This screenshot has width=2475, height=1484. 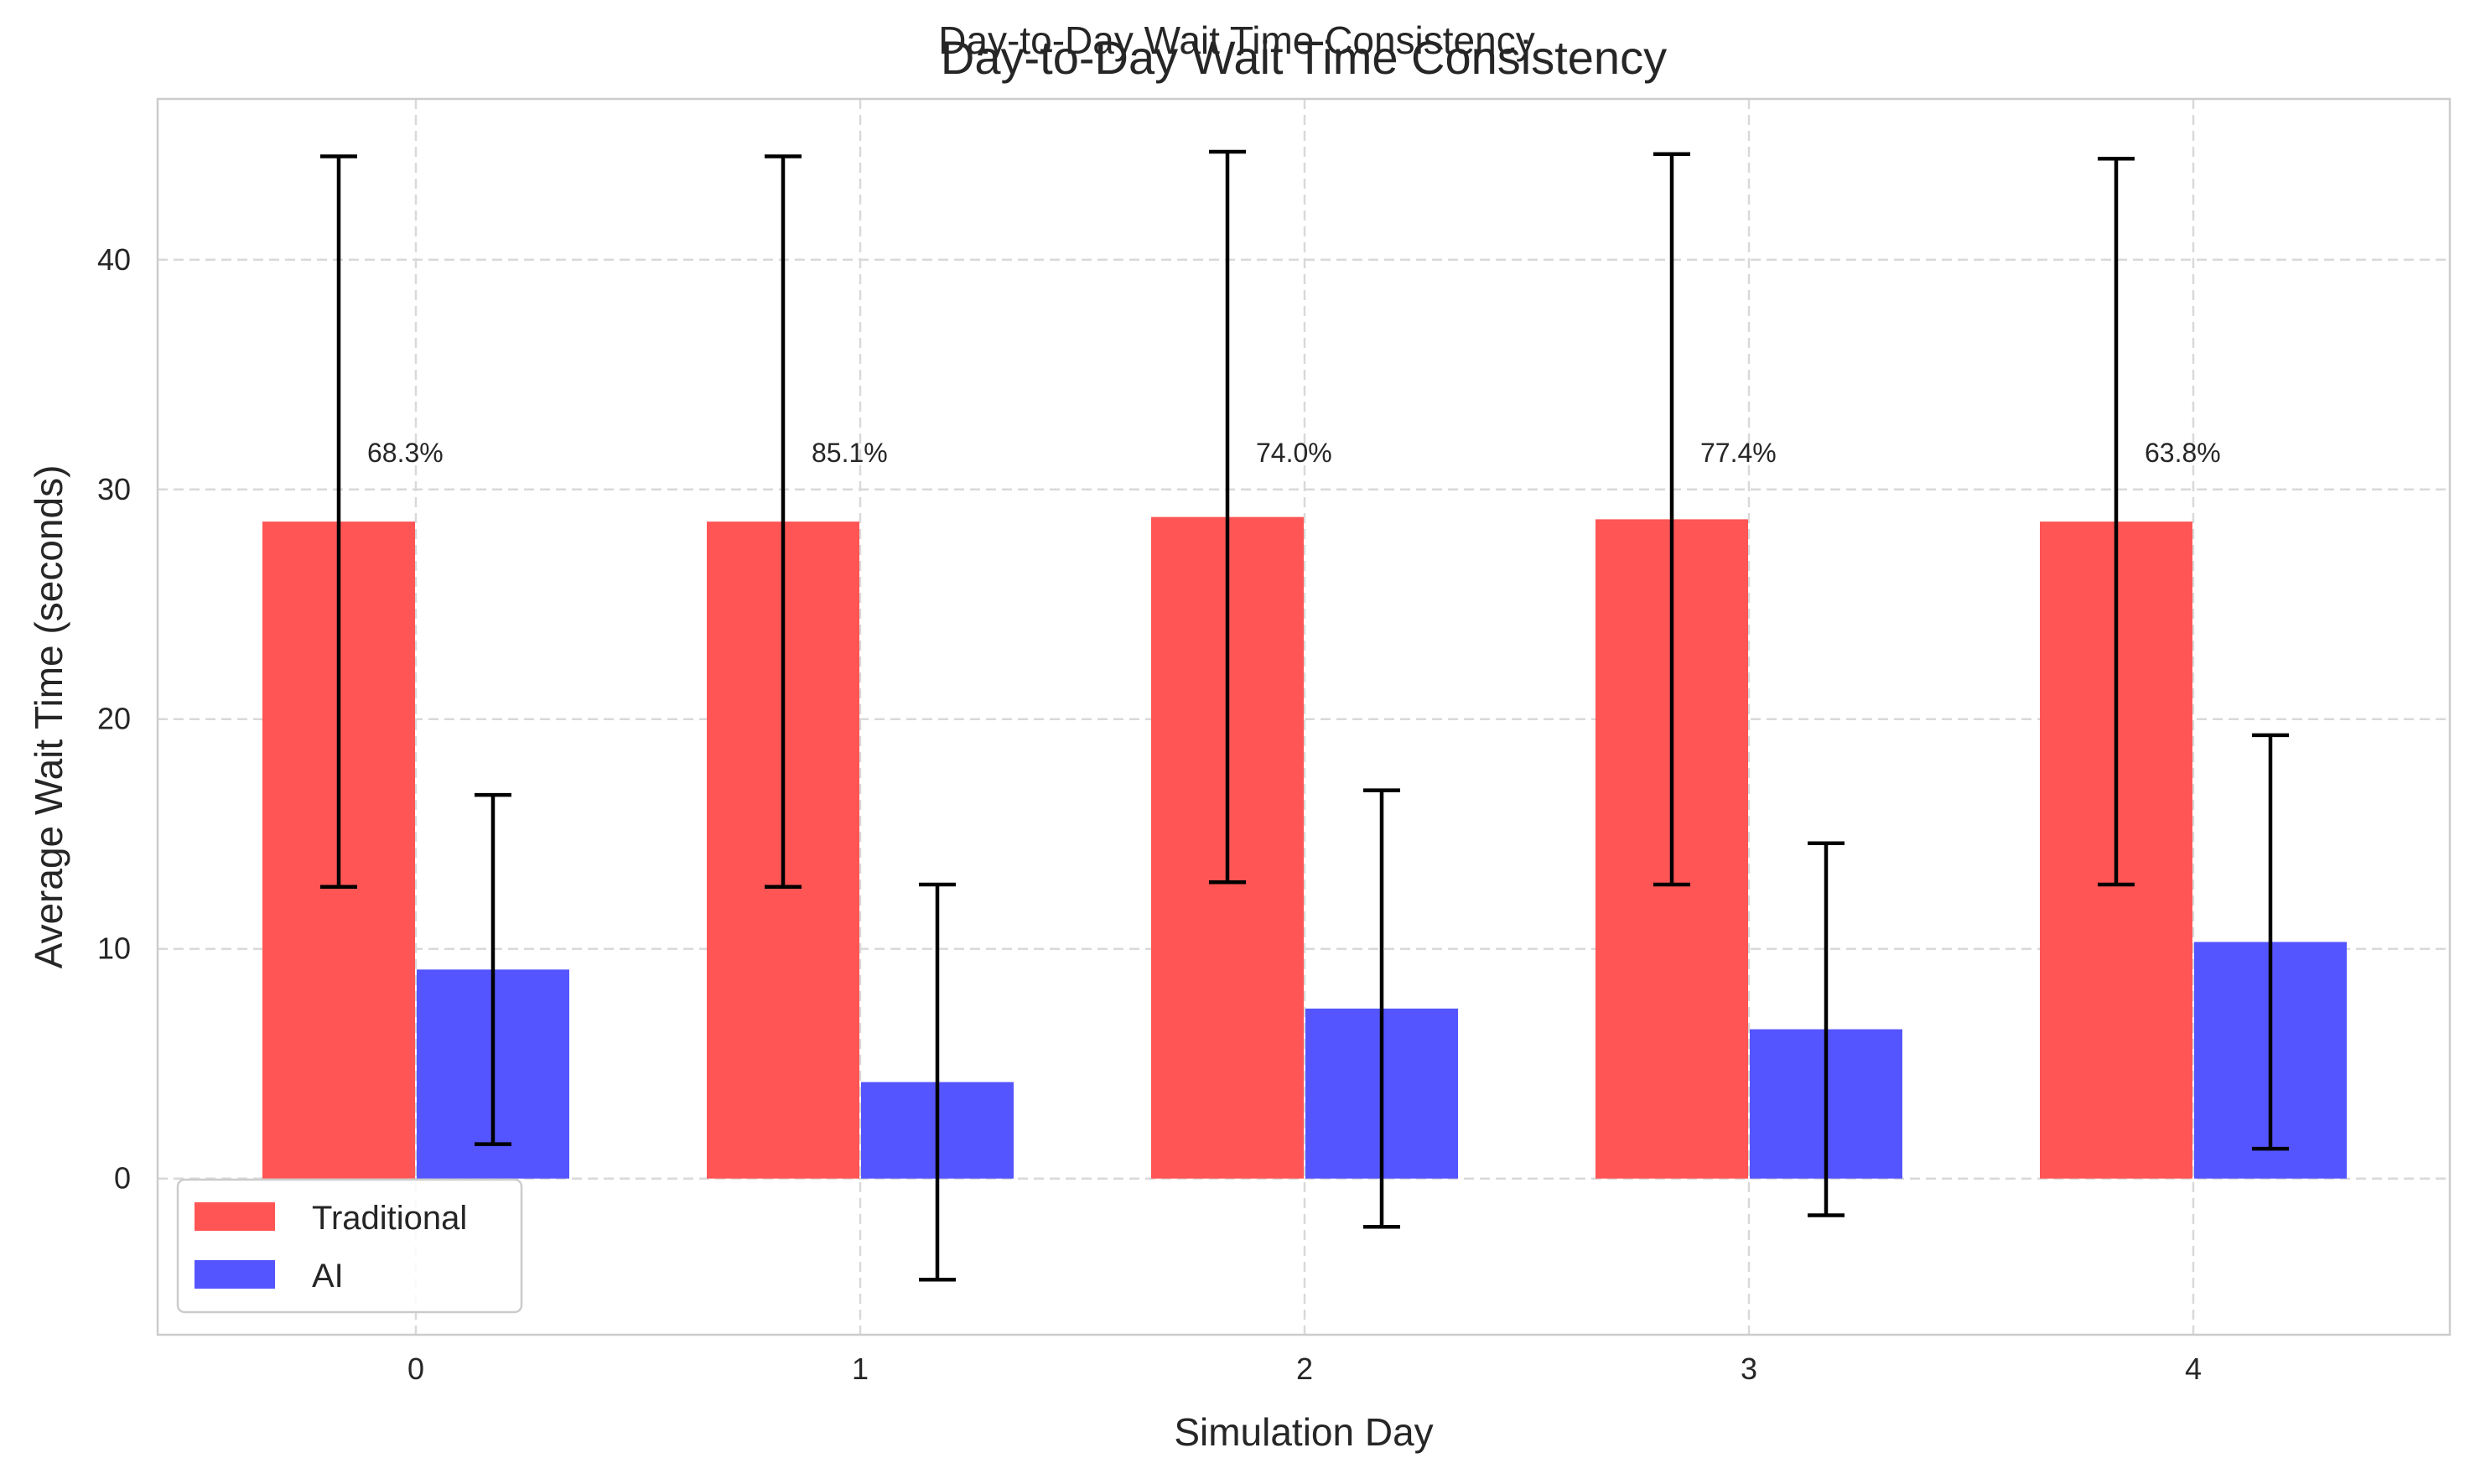 I want to click on y-tick-label: 0, so click(x=122, y=1178).